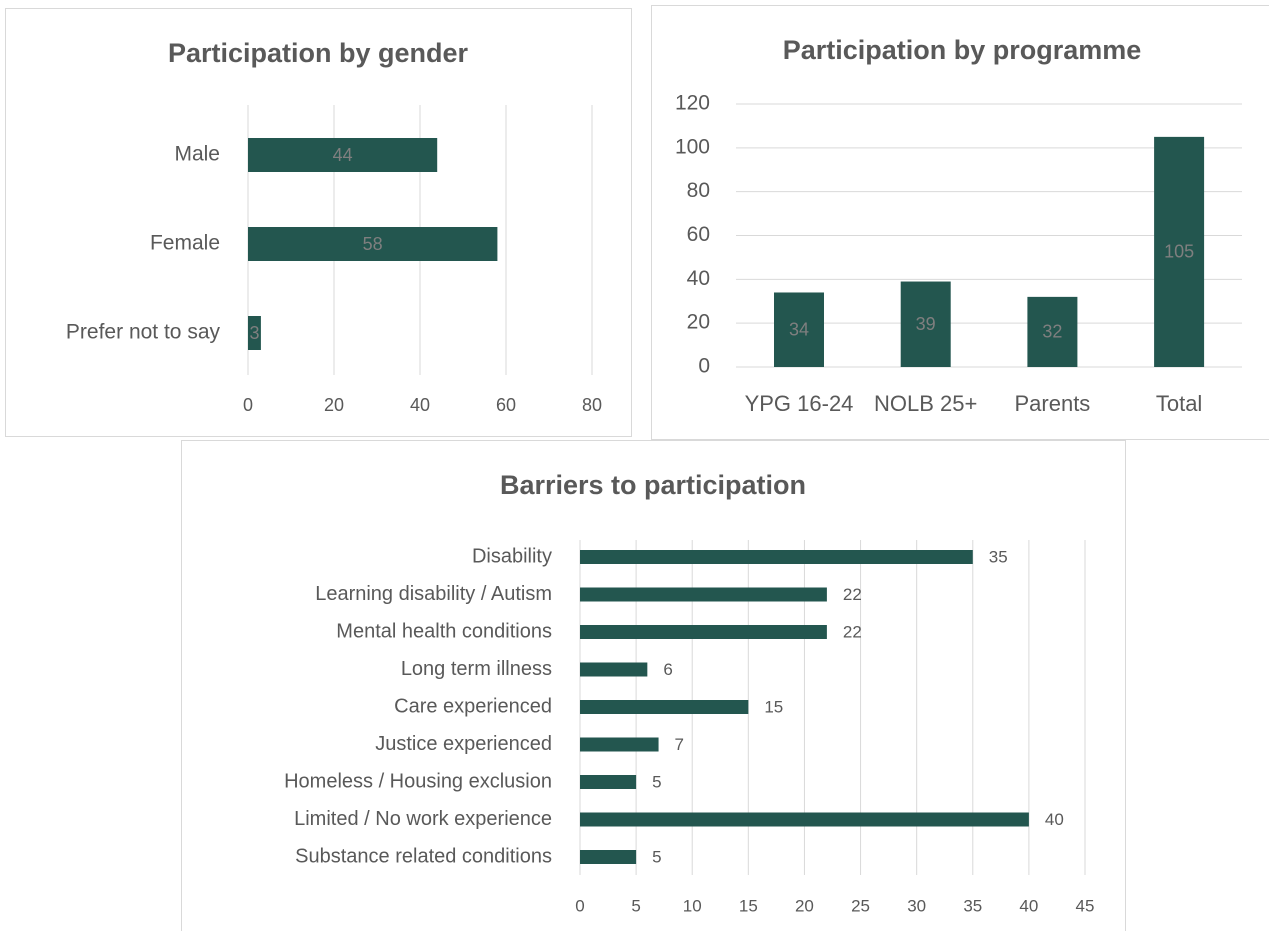 This screenshot has height=936, width=1269. What do you see at coordinates (463, 744) in the screenshot?
I see `y-tick-label: Justice experienced` at bounding box center [463, 744].